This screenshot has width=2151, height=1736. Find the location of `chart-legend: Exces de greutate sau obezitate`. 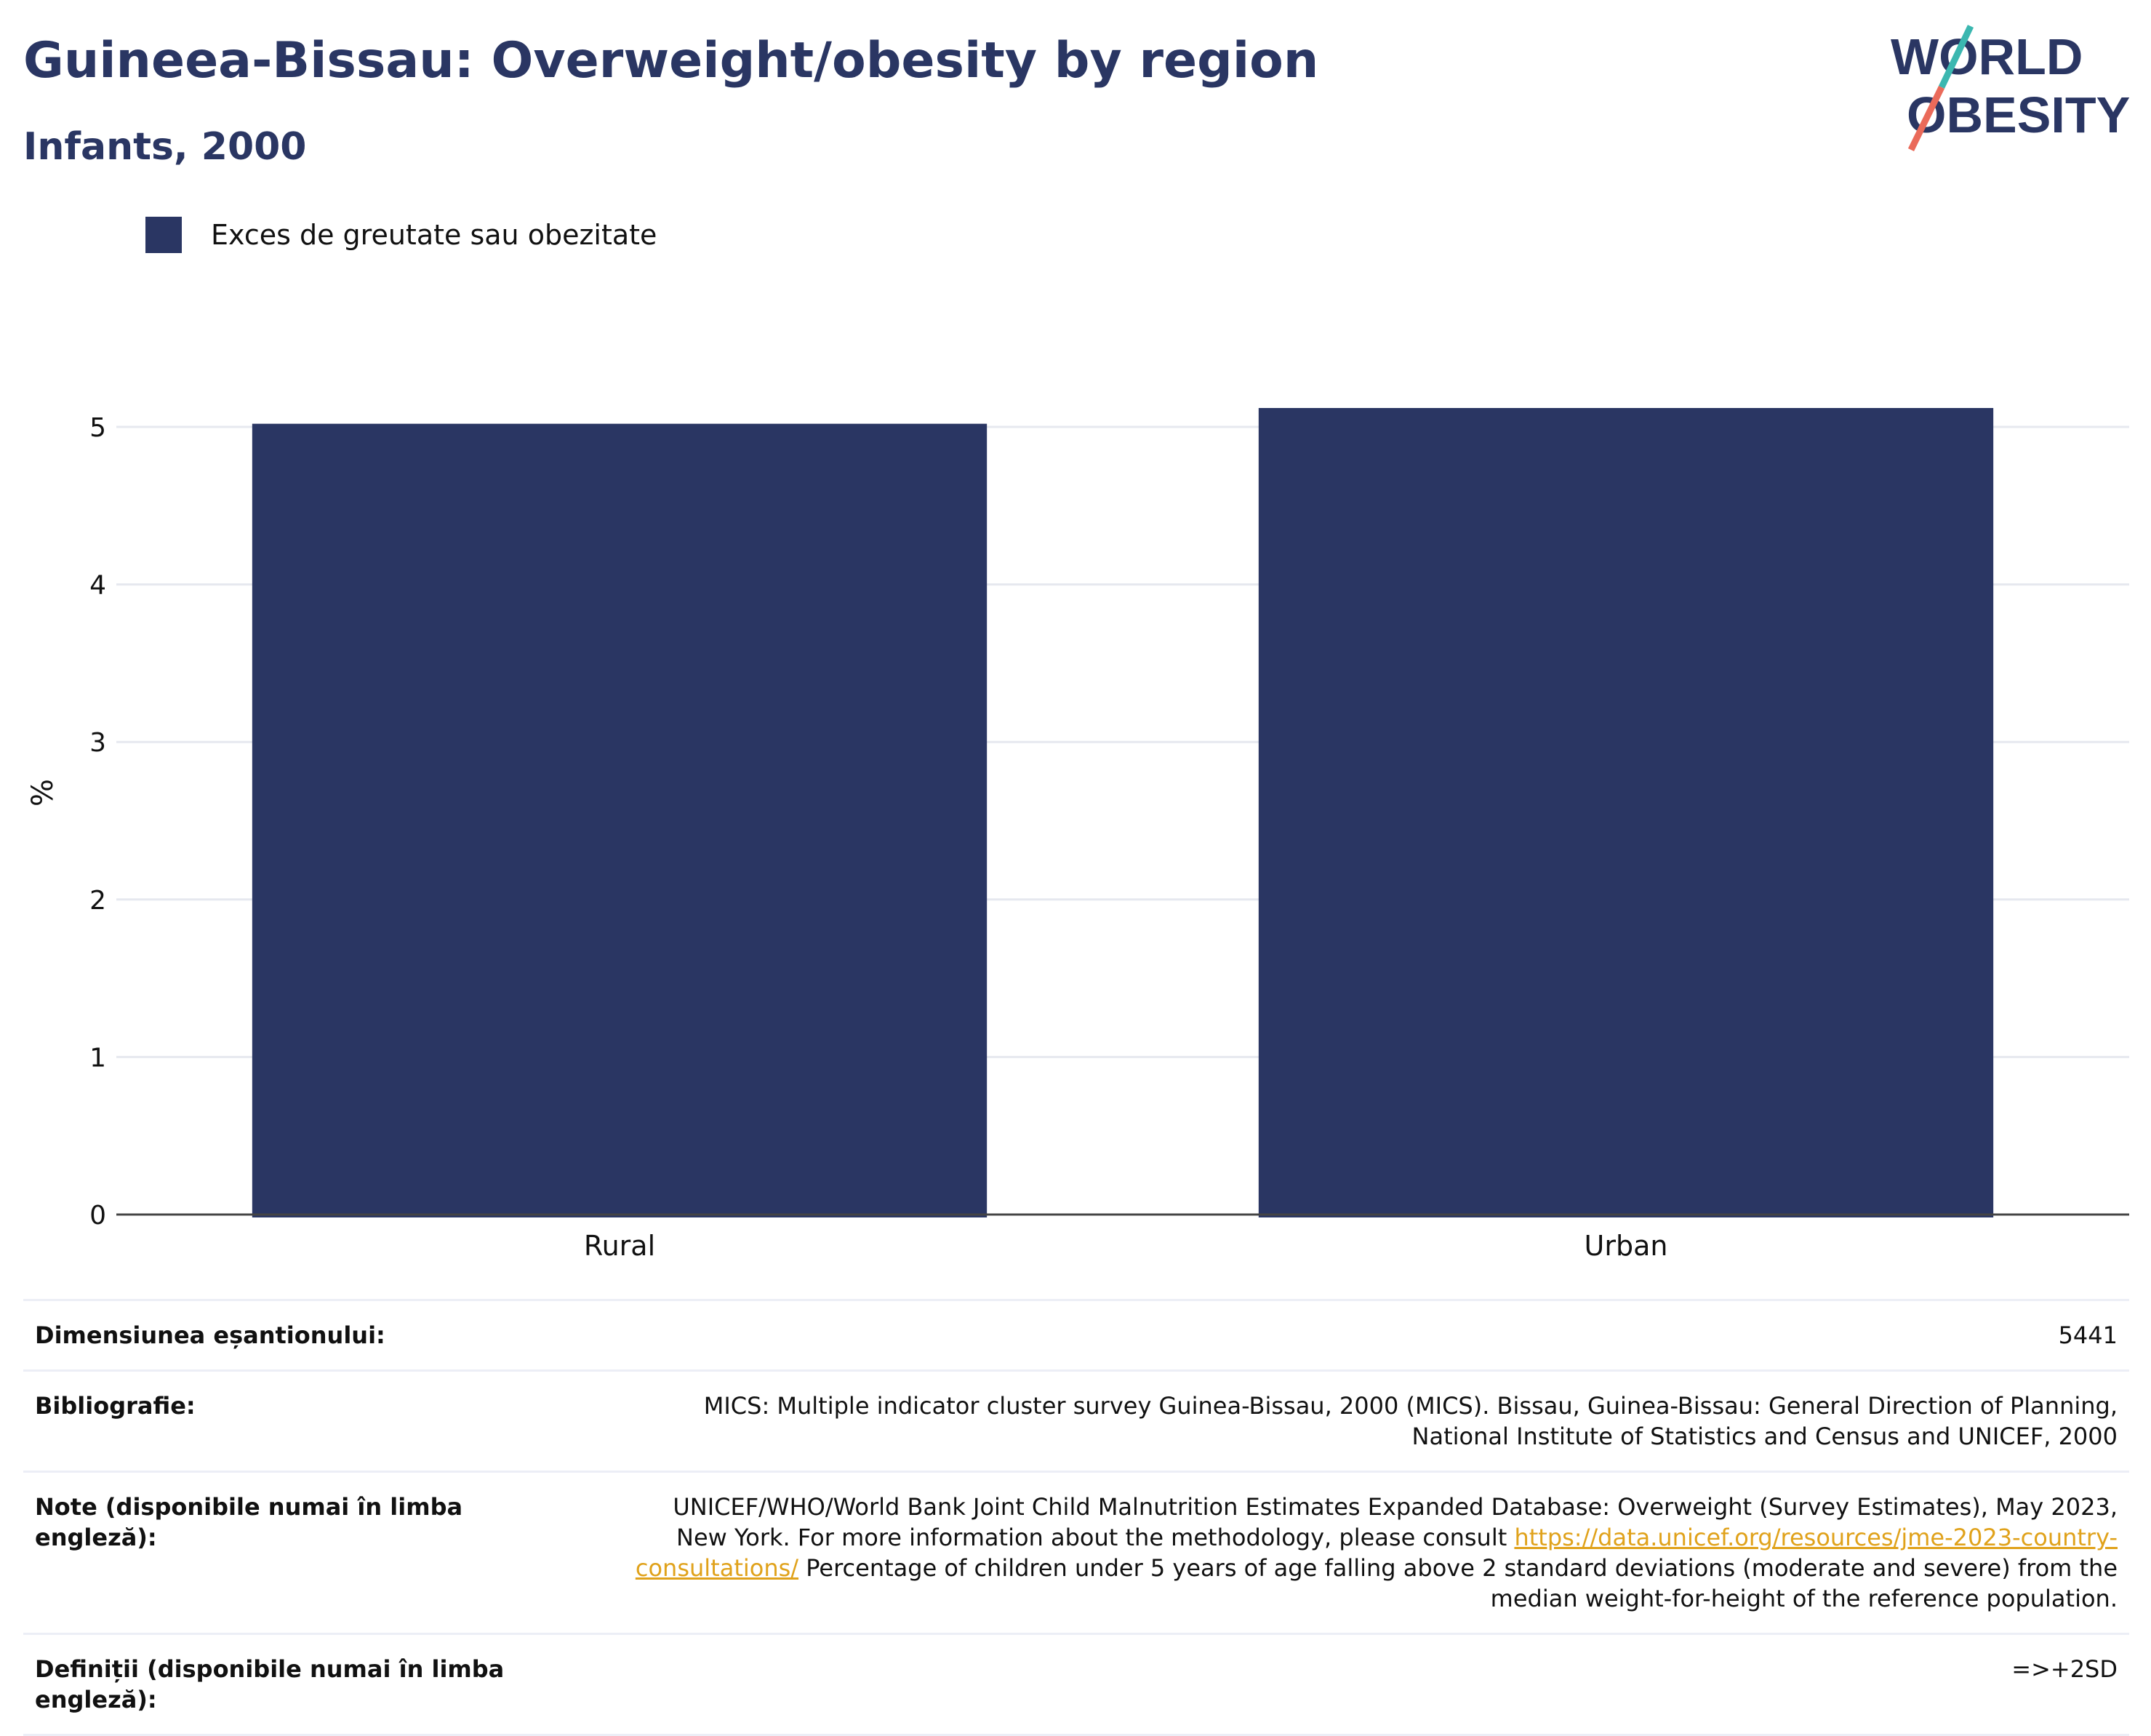

chart-legend: Exces de greutate sau obezitate is located at coordinates (401, 235).